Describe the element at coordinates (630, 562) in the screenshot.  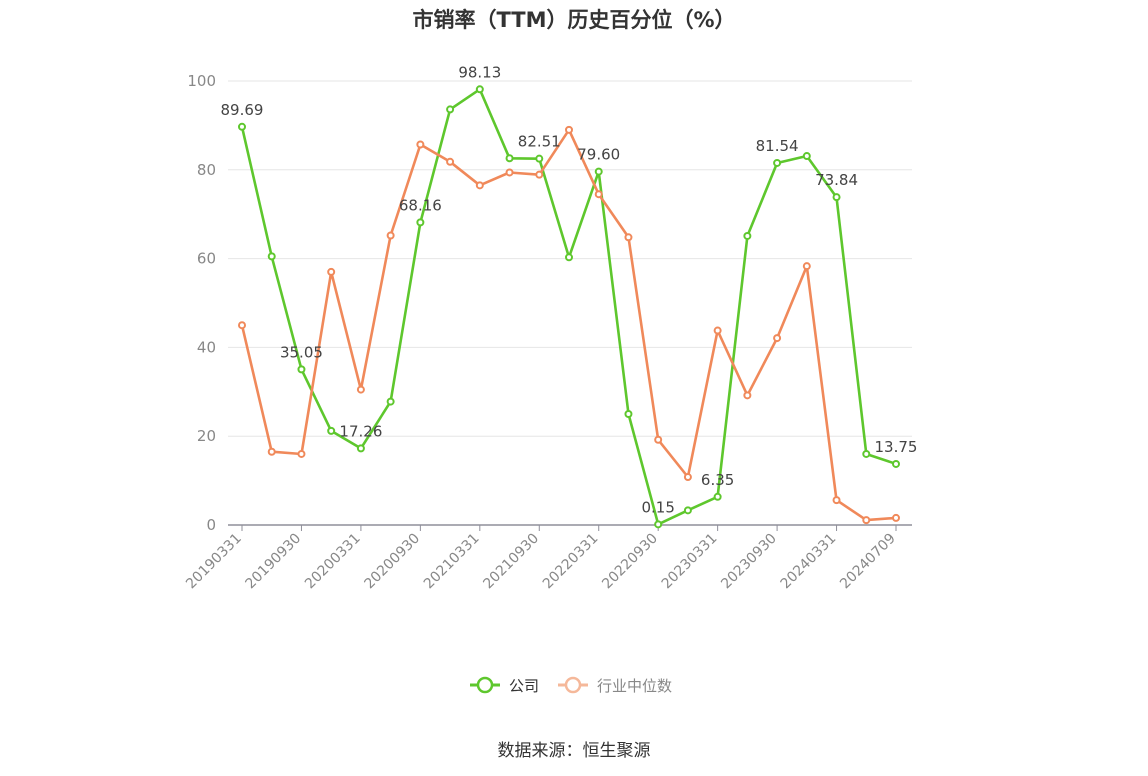
I see `x-tick-label: 20220930` at that location.